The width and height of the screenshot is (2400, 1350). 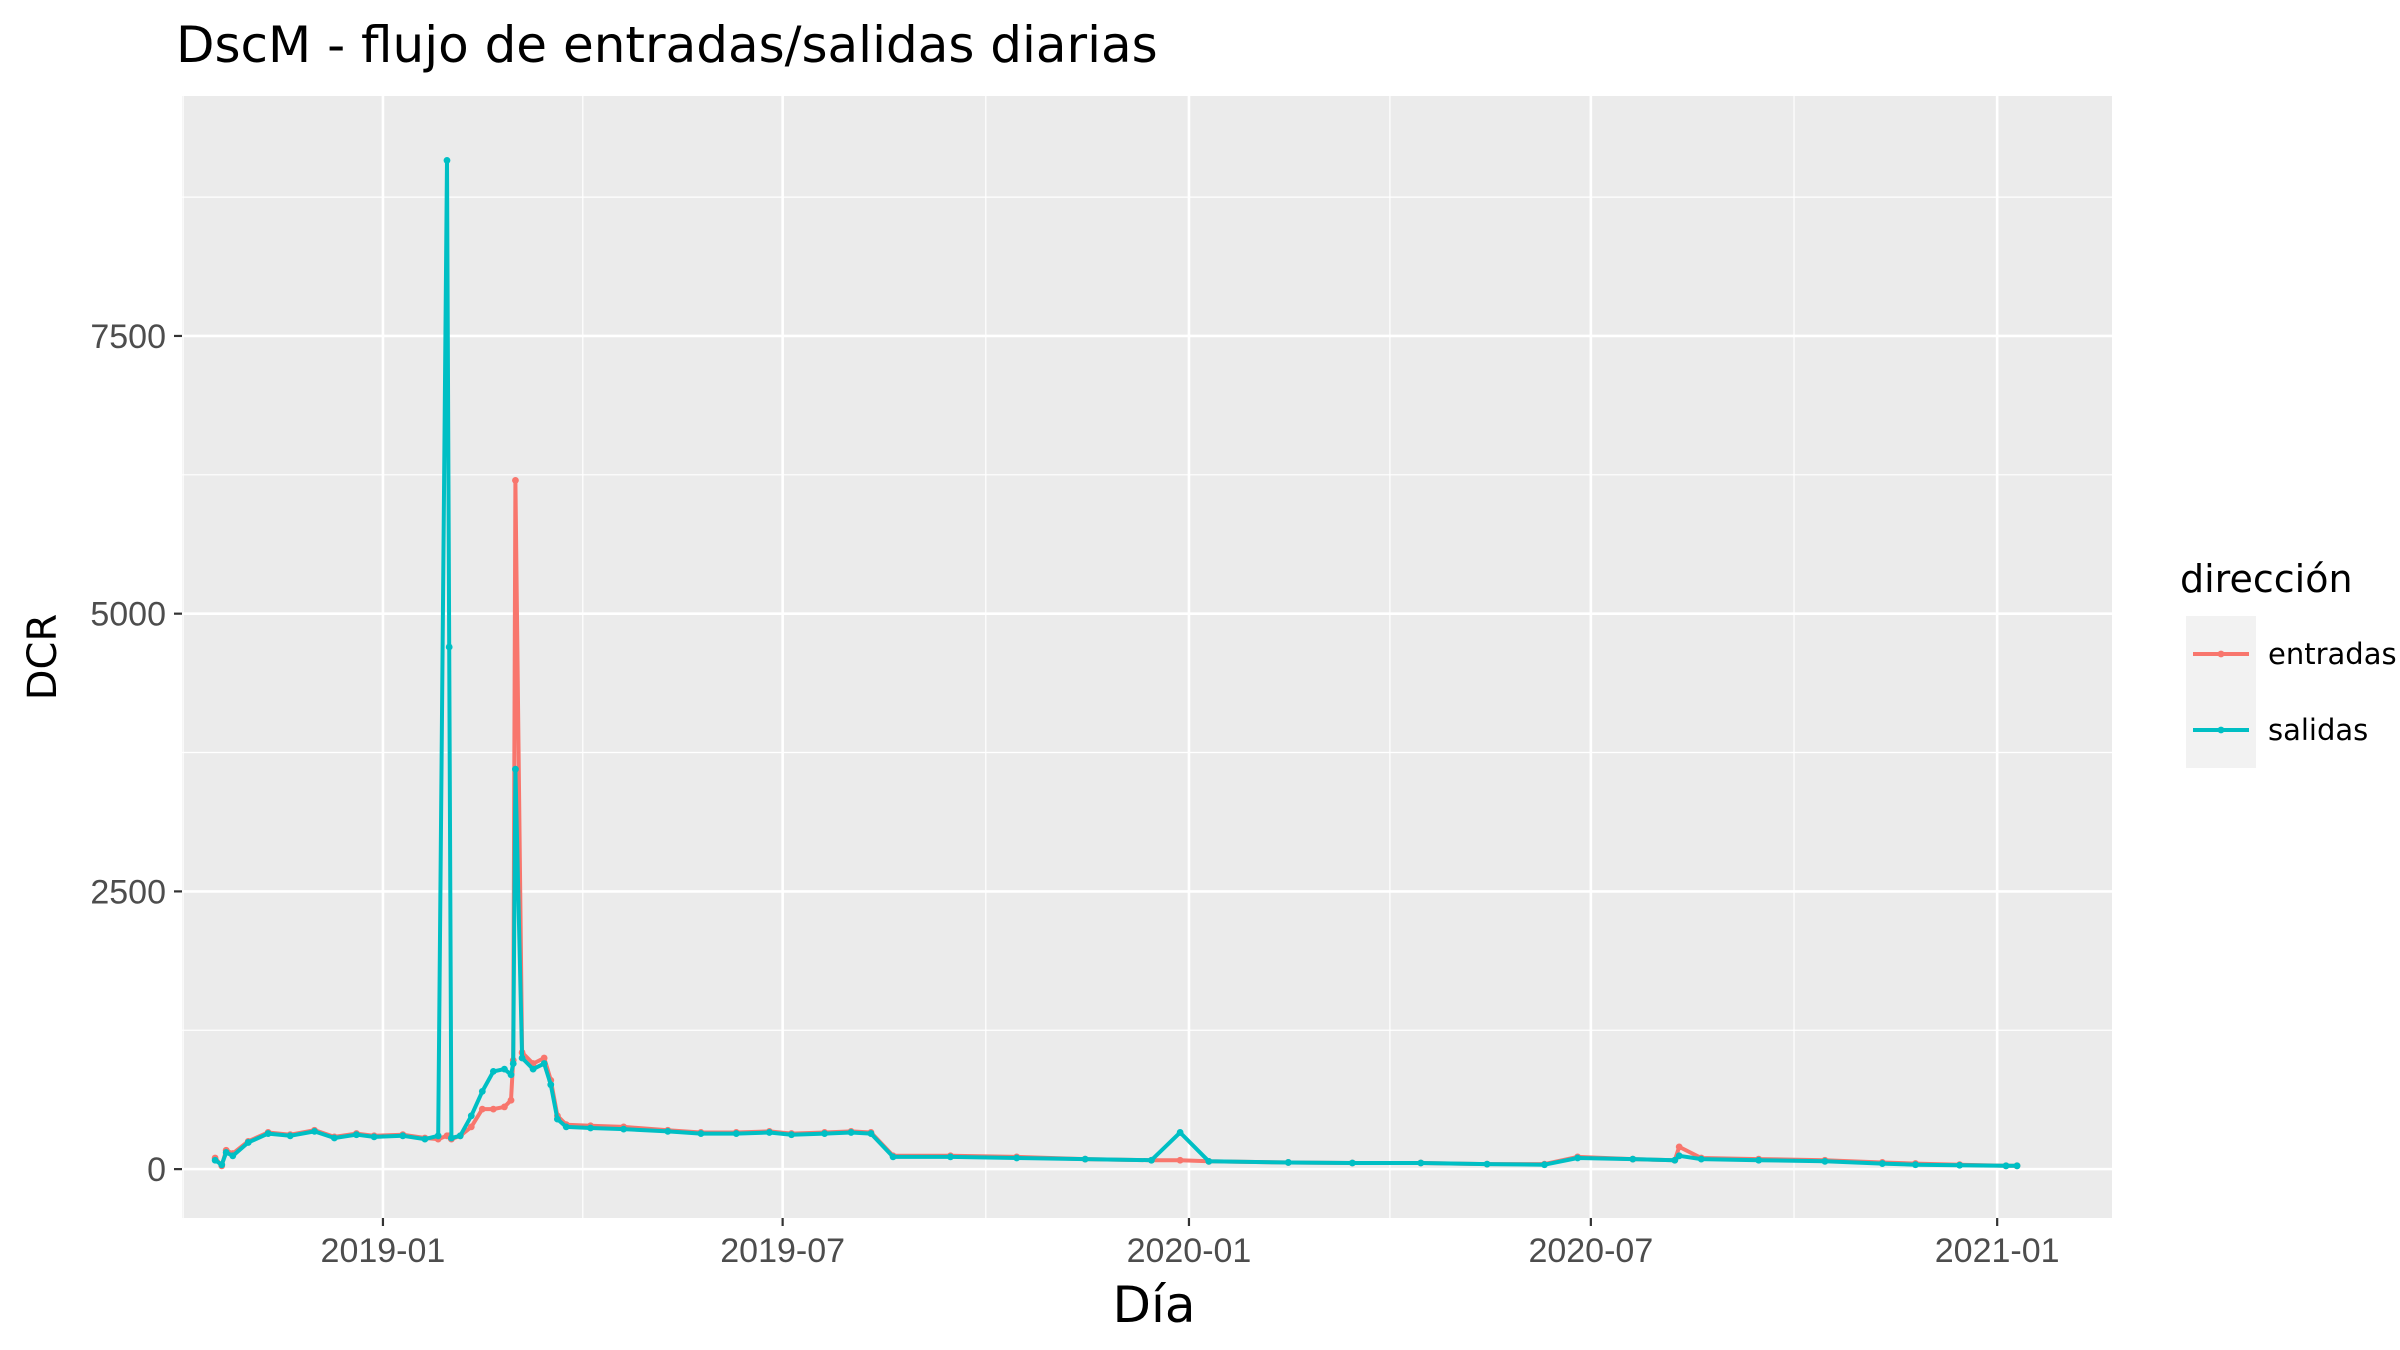 What do you see at coordinates (383, 1251) in the screenshot?
I see `x-tick-label: 2019-01` at bounding box center [383, 1251].